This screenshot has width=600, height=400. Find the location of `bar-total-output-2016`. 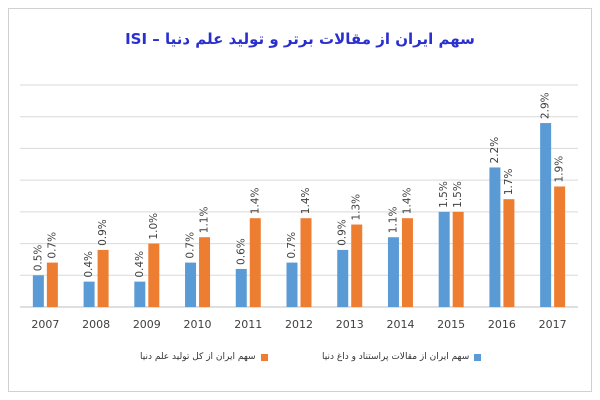

bar-total-output-2016 is located at coordinates (509, 253).